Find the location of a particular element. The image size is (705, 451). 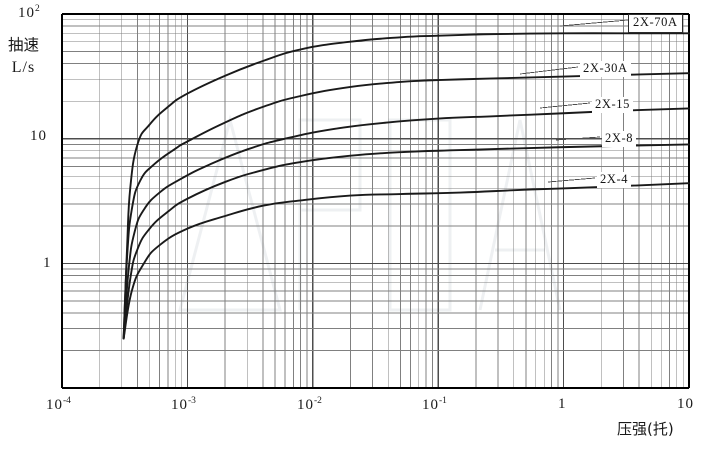

x-tick-label: 1 is located at coordinates (562, 404).